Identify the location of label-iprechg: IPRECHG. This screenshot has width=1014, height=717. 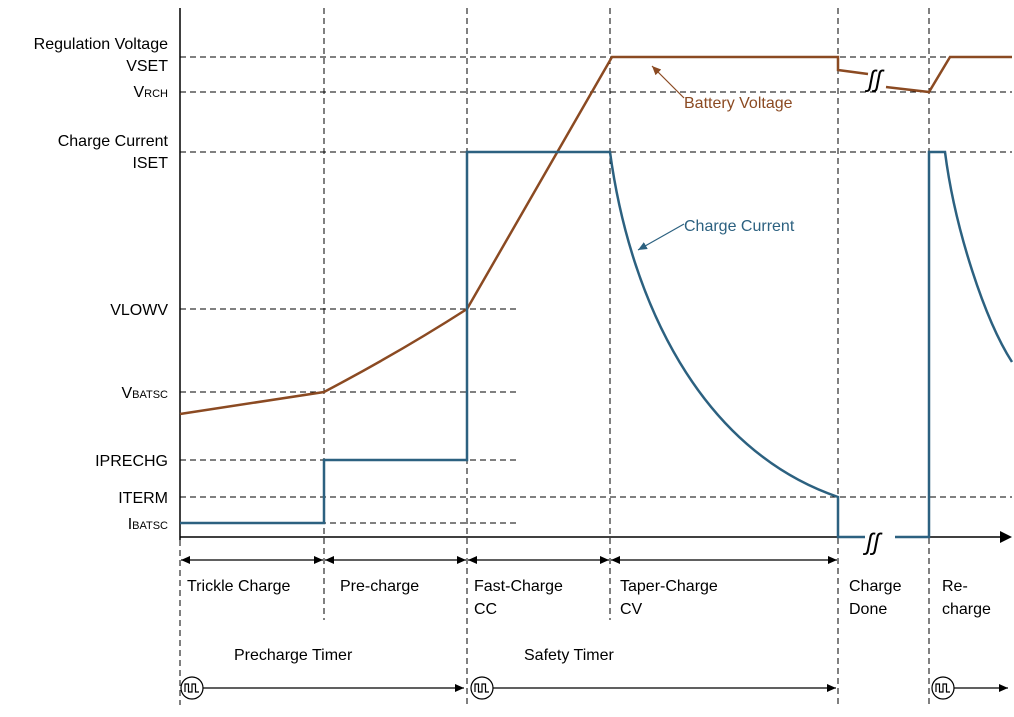
(131, 461).